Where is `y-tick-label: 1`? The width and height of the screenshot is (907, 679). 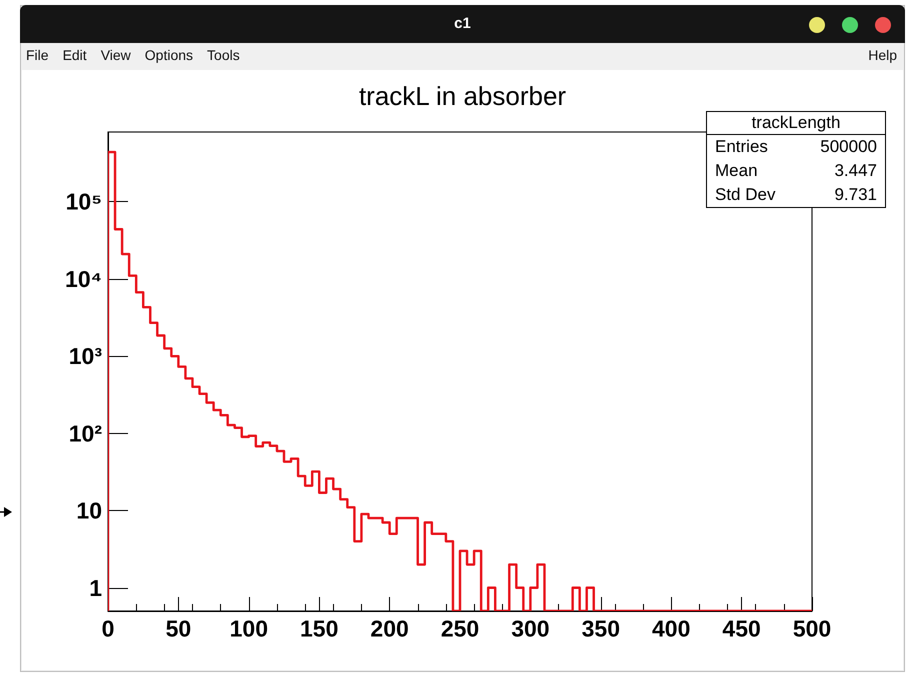
y-tick-label: 1 is located at coordinates (95, 587).